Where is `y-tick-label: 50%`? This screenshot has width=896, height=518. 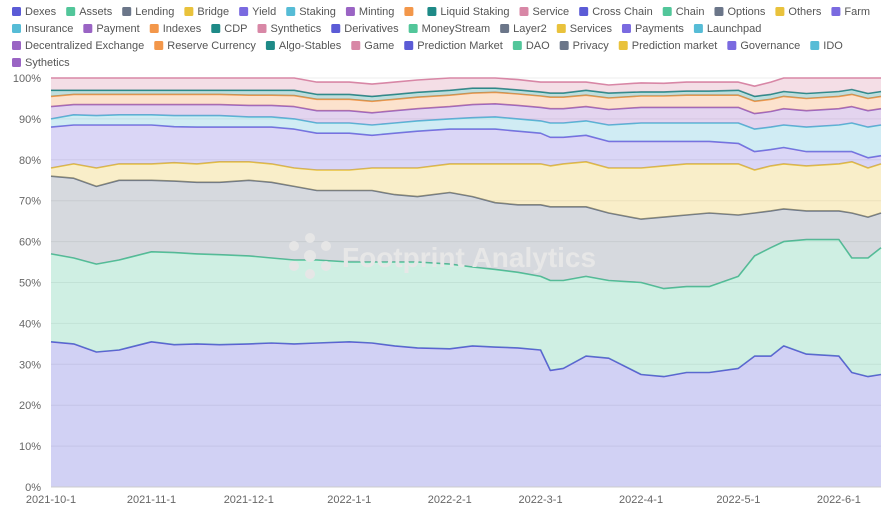 y-tick-label: 50% is located at coordinates (30, 284).